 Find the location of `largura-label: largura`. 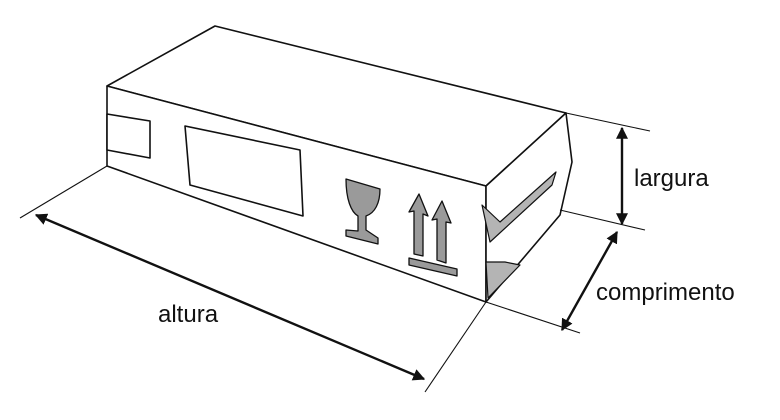

largura-label: largura is located at coordinates (671, 178).